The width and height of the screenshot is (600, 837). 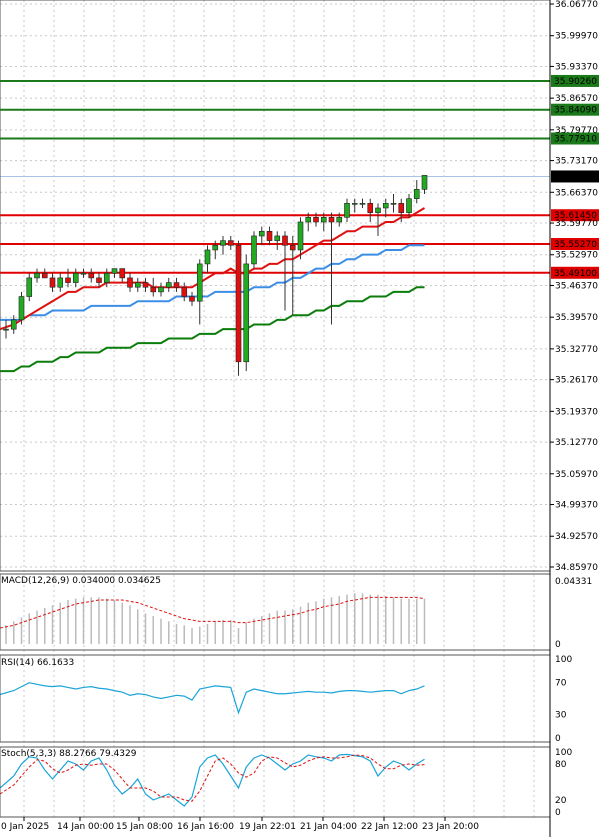 I want to click on price-tick-label: 35.05970, so click(x=576, y=475).